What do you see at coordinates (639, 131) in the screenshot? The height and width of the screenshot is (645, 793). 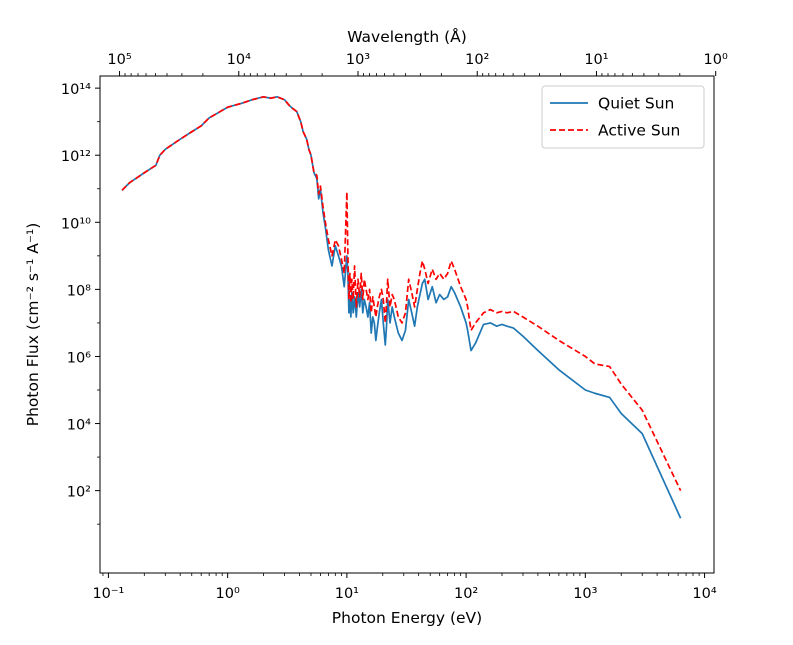 I see `legend-label: Active Sun` at bounding box center [639, 131].